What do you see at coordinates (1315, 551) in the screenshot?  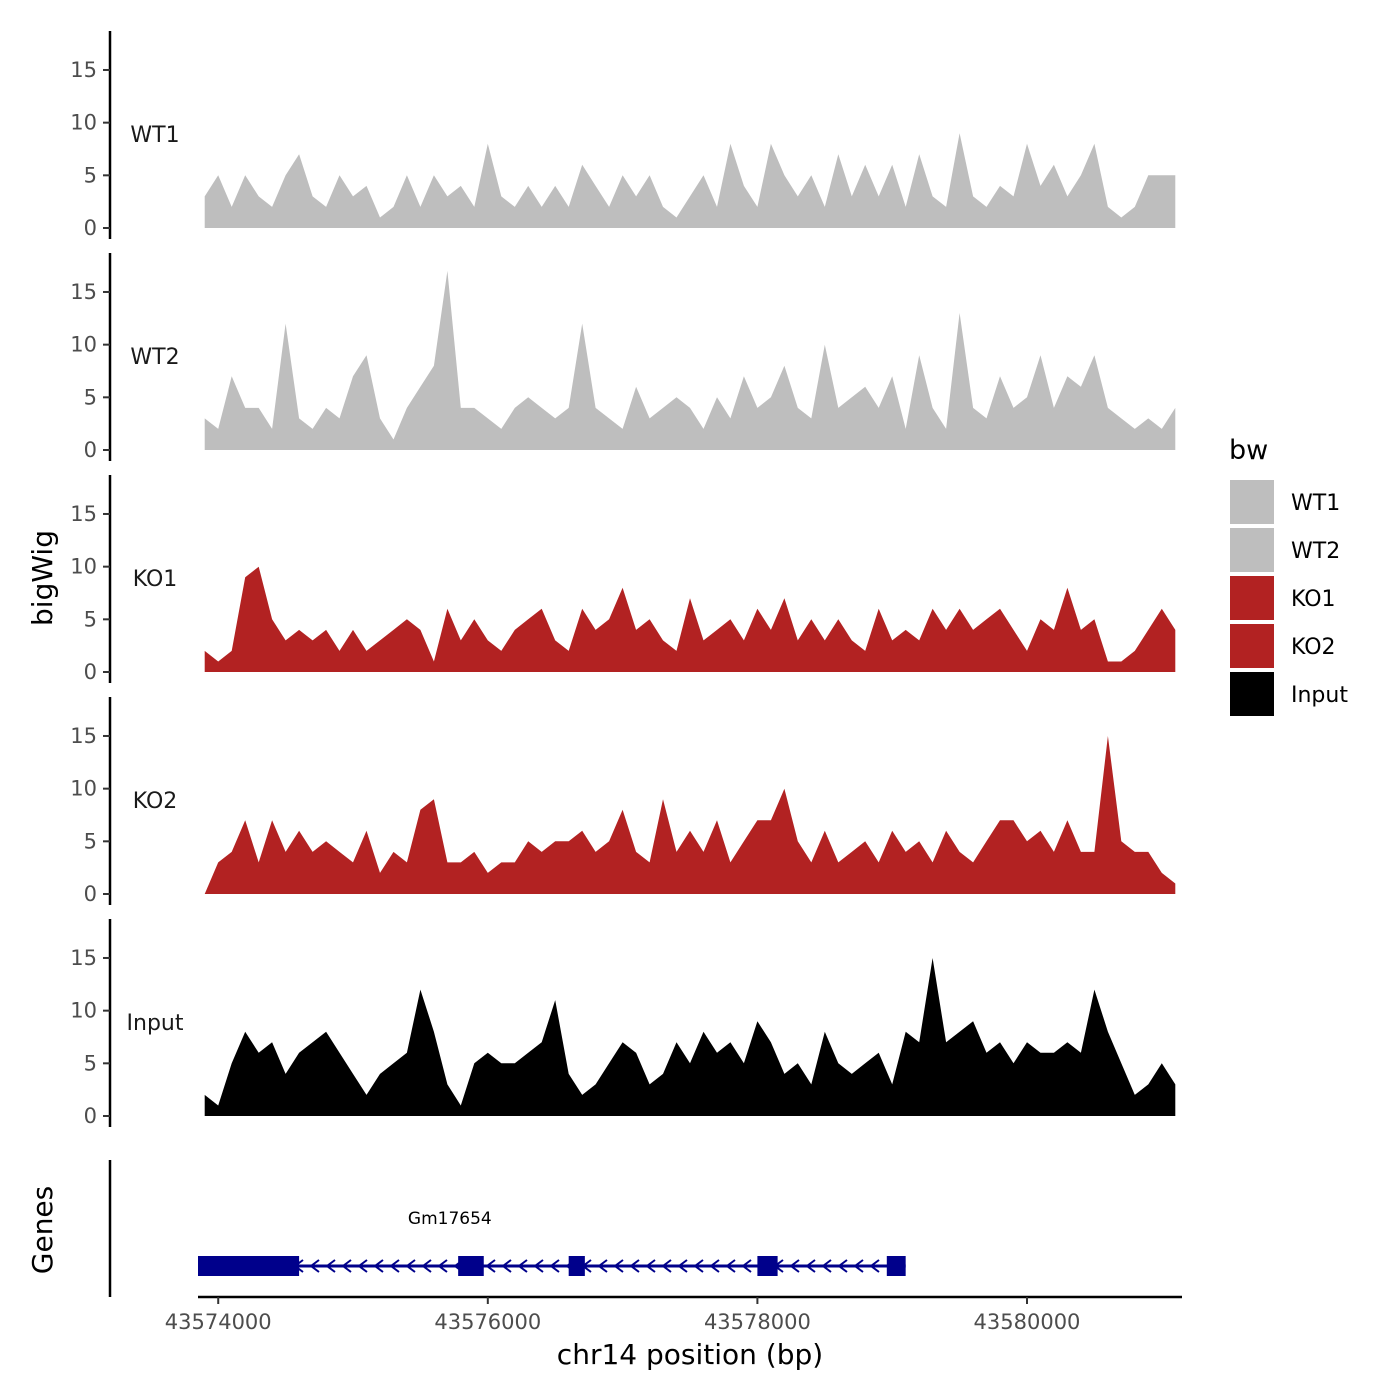 I see `legend-label-wt2: WT2` at bounding box center [1315, 551].